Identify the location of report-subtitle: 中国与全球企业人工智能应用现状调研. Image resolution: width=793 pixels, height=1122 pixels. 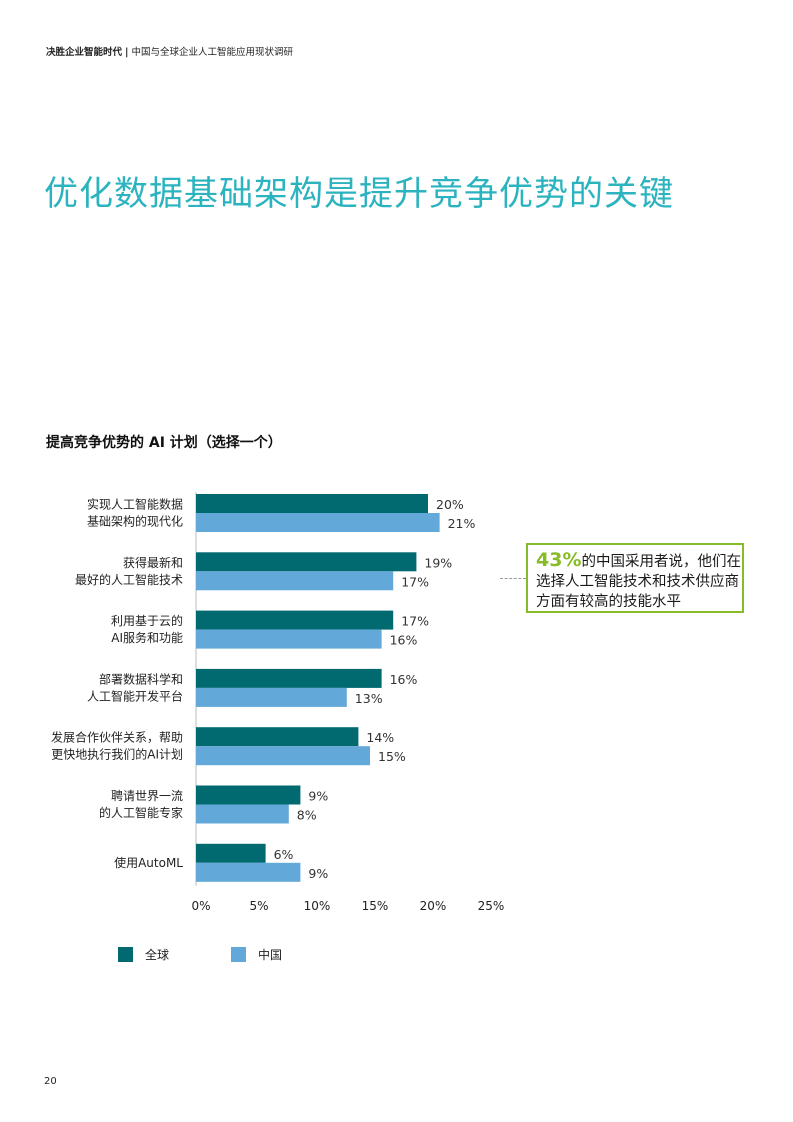
(212, 52).